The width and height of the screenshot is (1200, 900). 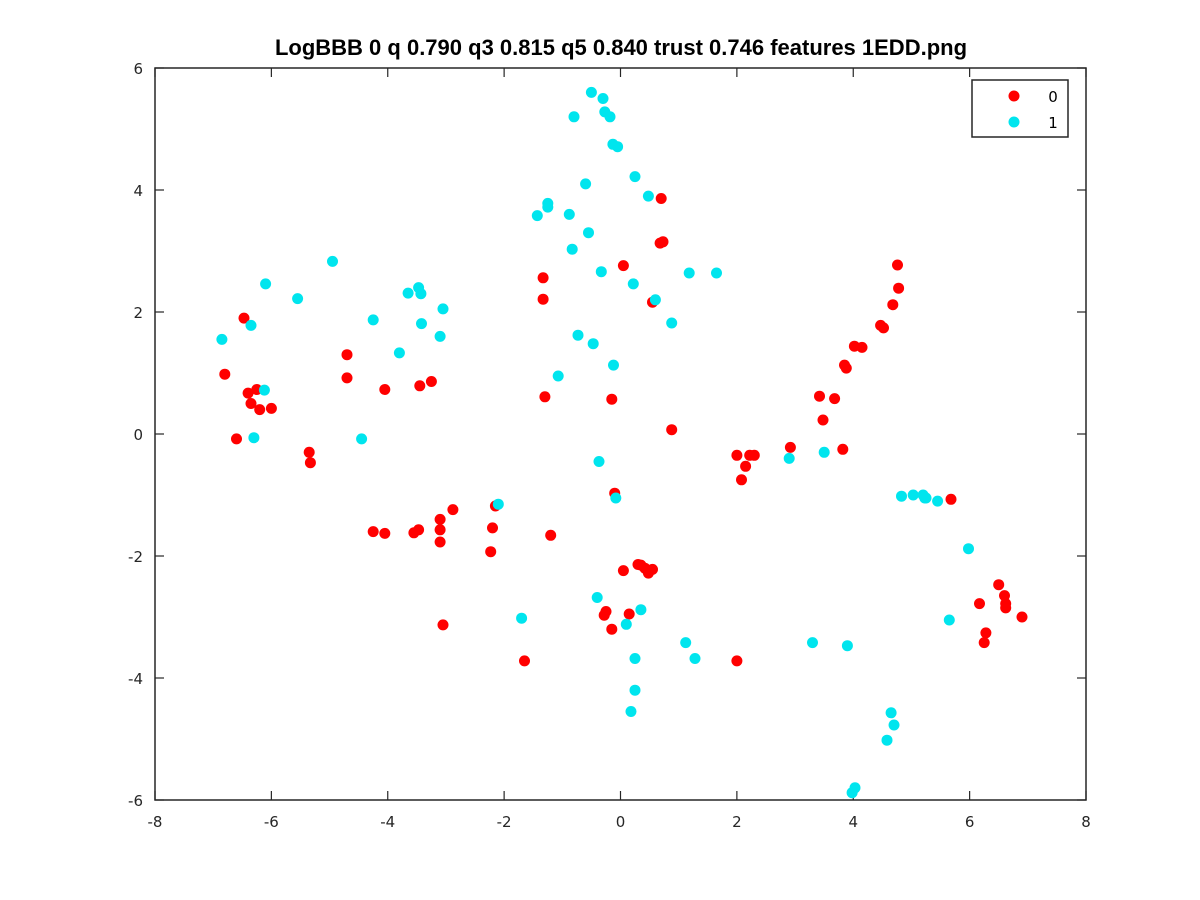 What do you see at coordinates (970, 822) in the screenshot?
I see `x-tick-label: 6` at bounding box center [970, 822].